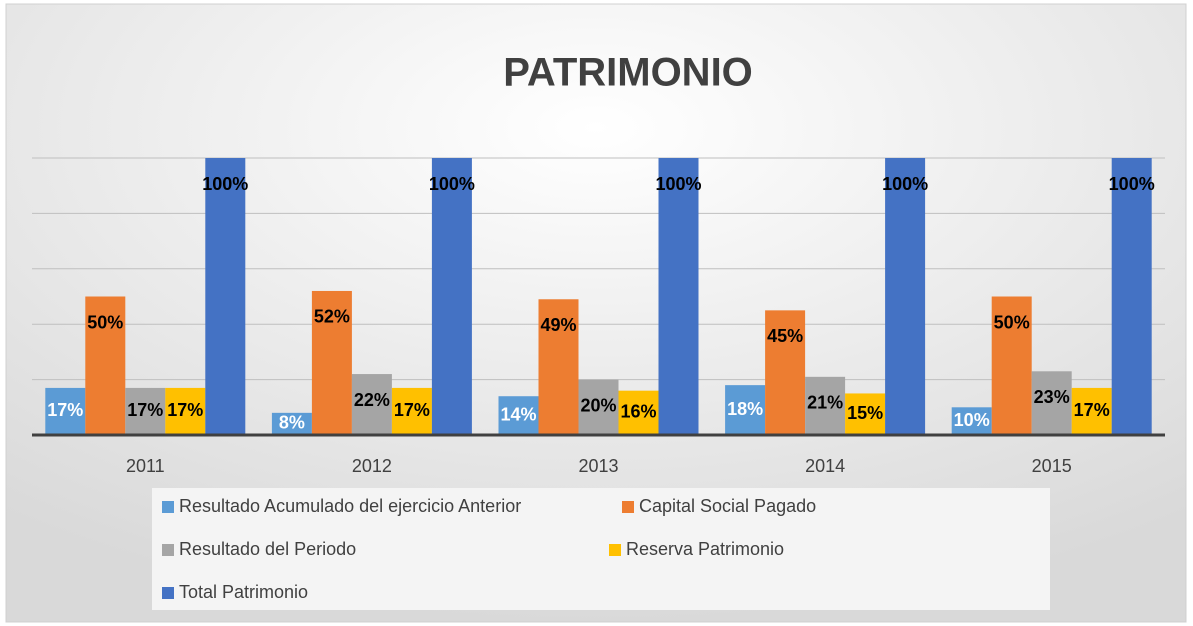 The width and height of the screenshot is (1193, 626). What do you see at coordinates (601, 549) in the screenshot?
I see `legend-box` at bounding box center [601, 549].